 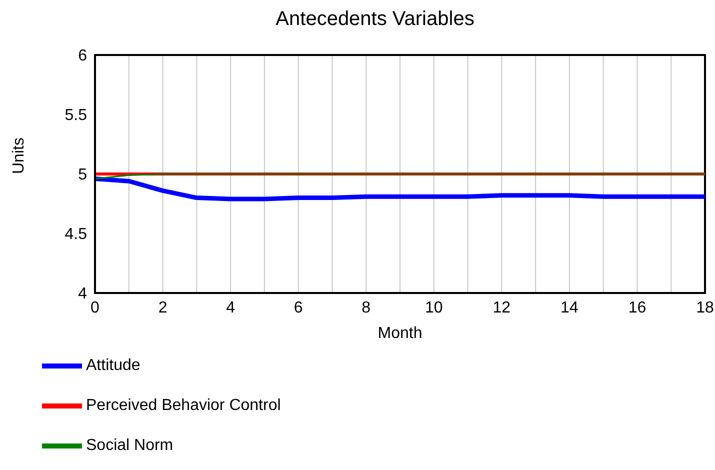 What do you see at coordinates (231, 307) in the screenshot?
I see `x-tick-label: 4` at bounding box center [231, 307].